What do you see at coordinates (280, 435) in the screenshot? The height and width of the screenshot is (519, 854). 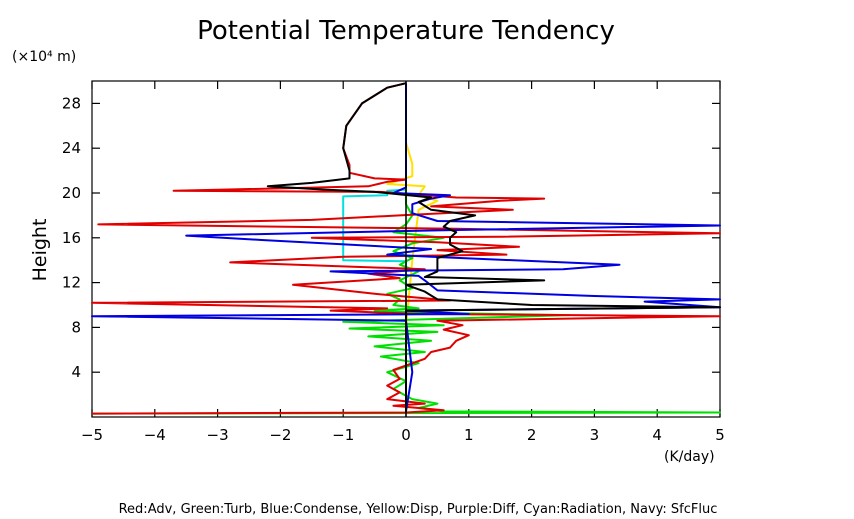 I see `x-tick-label: −2` at bounding box center [280, 435].